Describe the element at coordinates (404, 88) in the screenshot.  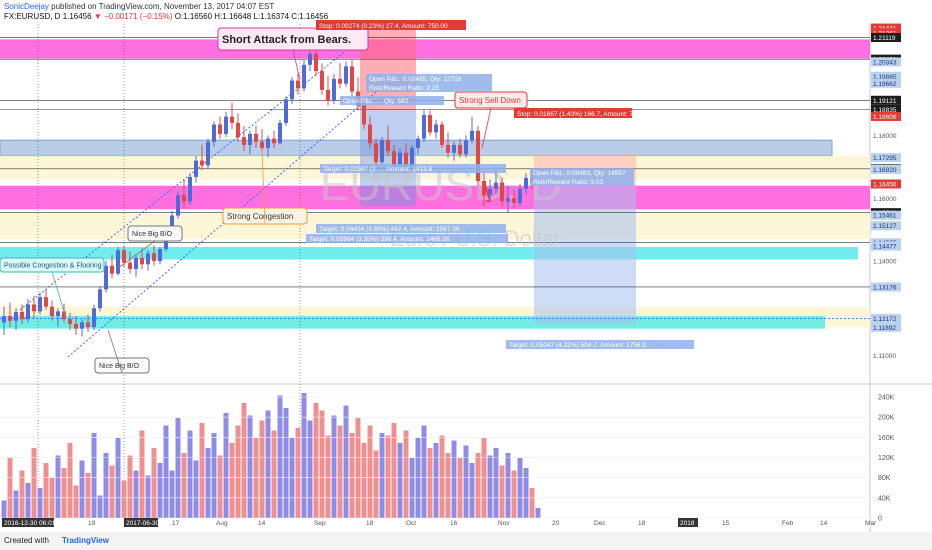
I see `position-label-text: Risk/Reward Ratio: 2.25` at that location.